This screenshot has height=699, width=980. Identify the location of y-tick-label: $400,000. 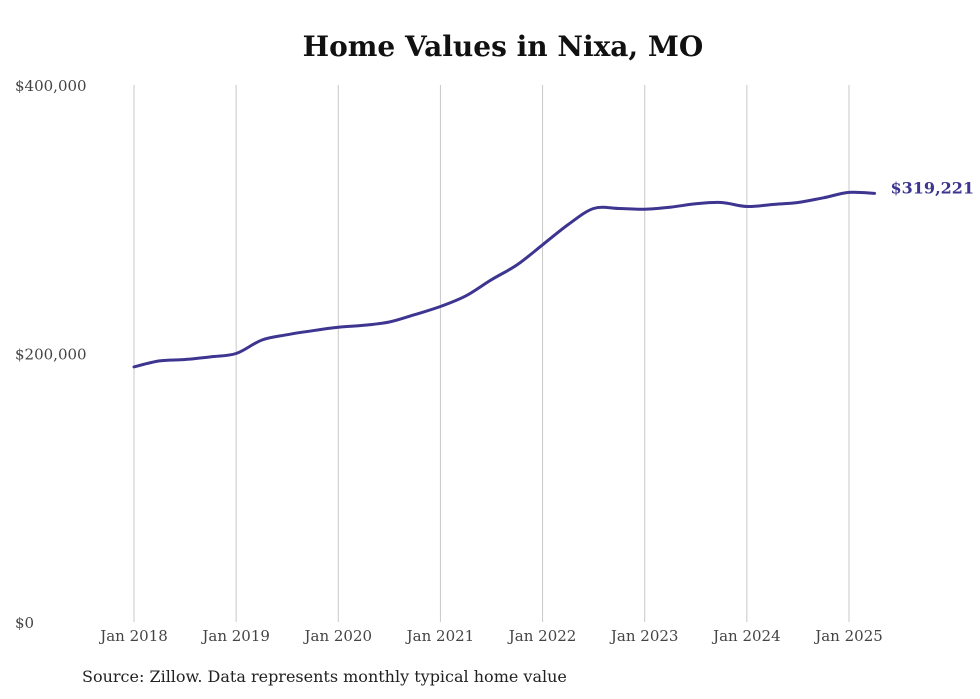
(51, 86).